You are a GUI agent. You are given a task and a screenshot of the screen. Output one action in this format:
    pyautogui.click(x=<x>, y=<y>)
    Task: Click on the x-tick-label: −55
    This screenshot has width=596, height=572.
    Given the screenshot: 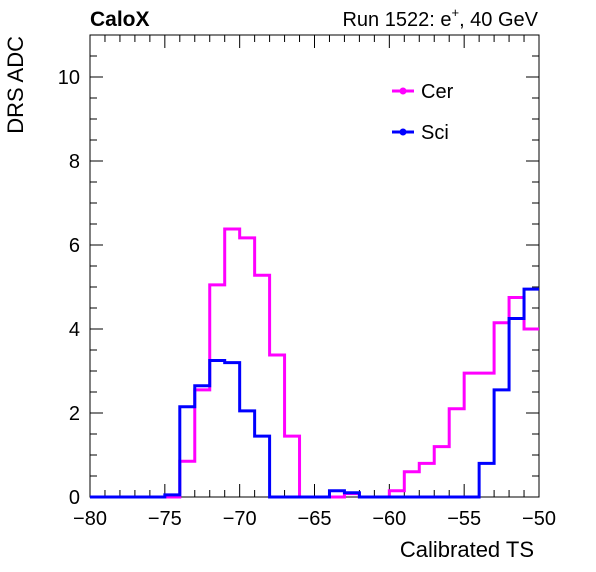 What is the action you would take?
    pyautogui.click(x=464, y=519)
    